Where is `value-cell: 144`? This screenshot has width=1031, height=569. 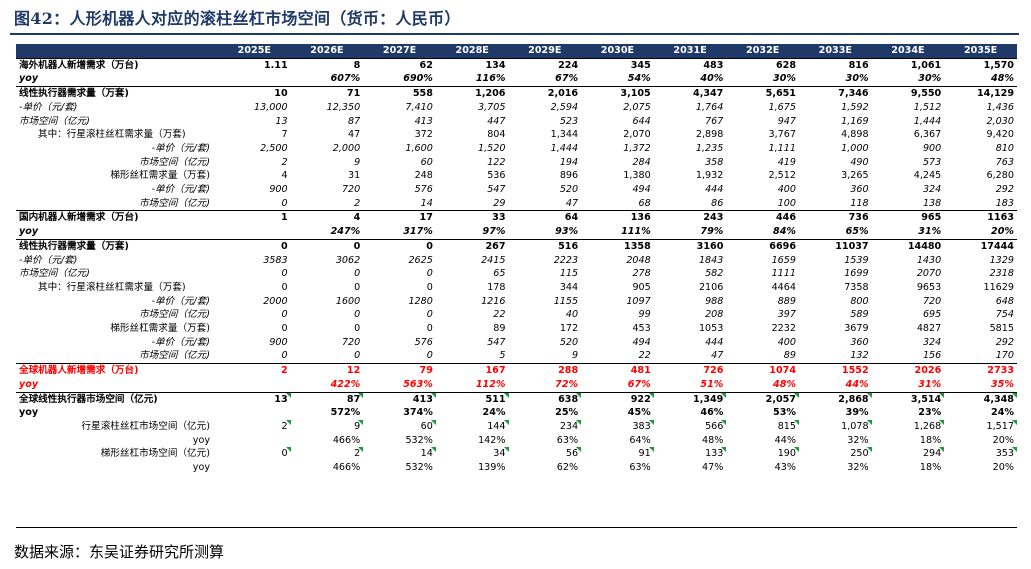
value-cell: 144 is located at coordinates (472, 426).